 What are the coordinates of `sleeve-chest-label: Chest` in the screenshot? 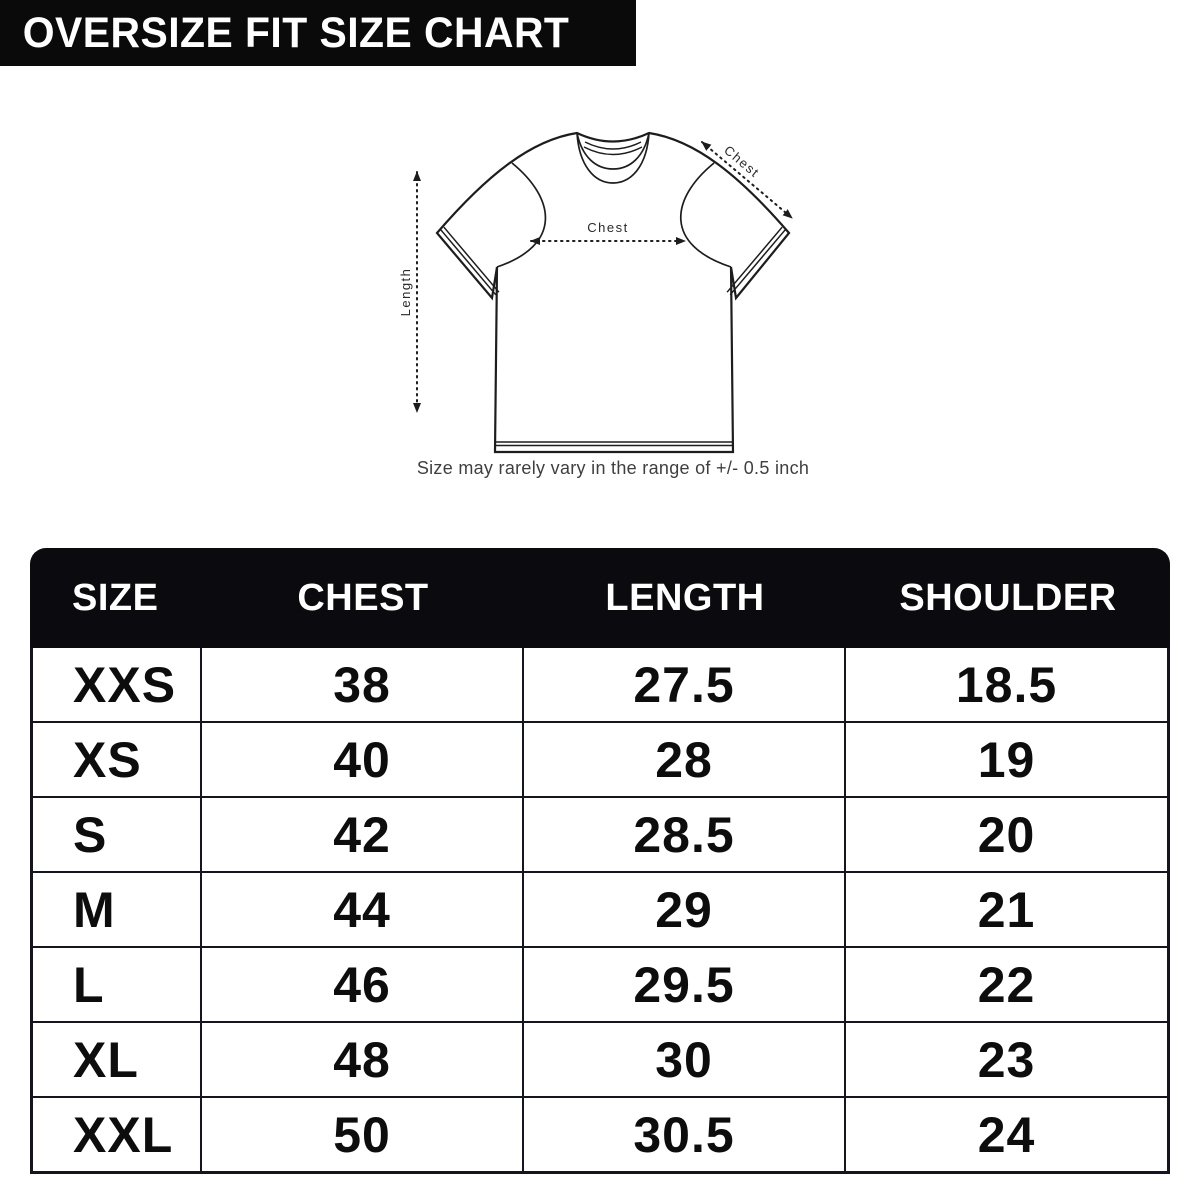 It's located at (741, 161).